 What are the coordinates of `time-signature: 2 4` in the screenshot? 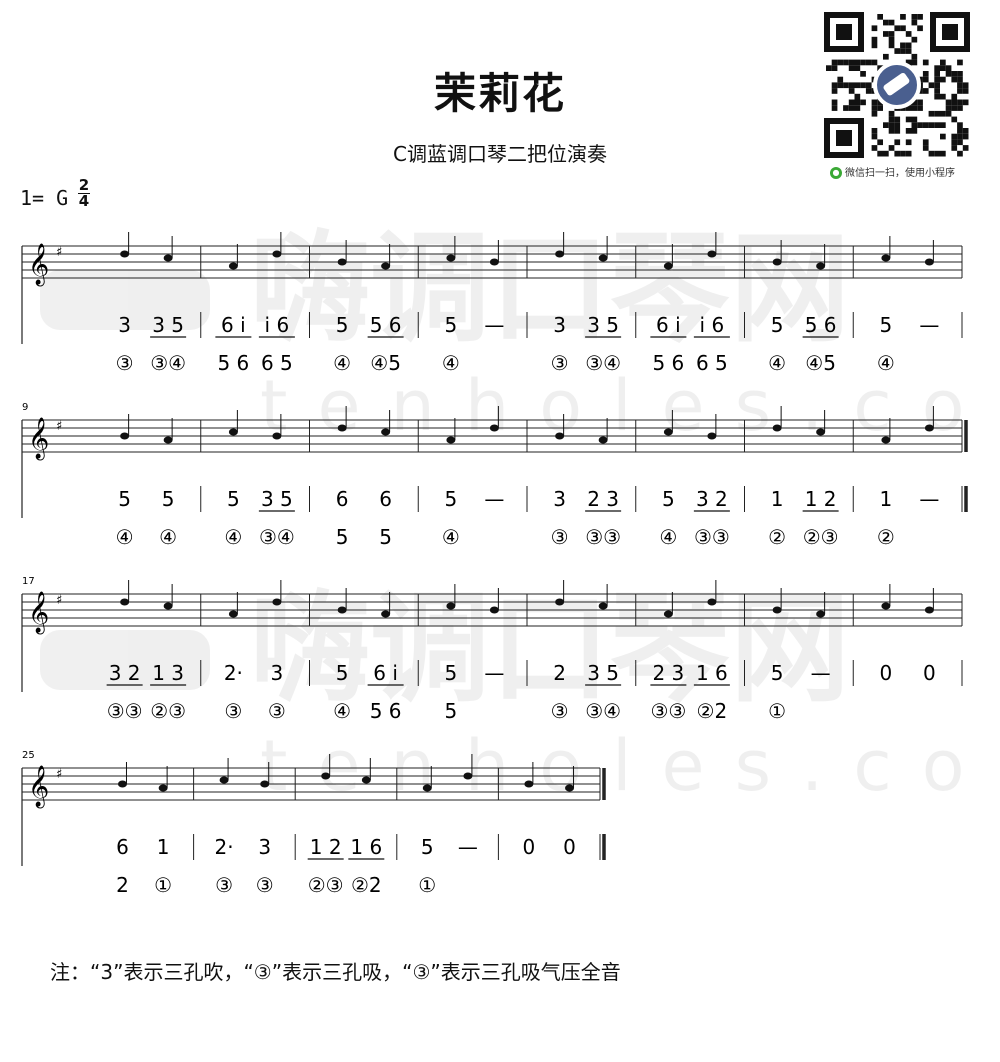 It's located at (84, 193).